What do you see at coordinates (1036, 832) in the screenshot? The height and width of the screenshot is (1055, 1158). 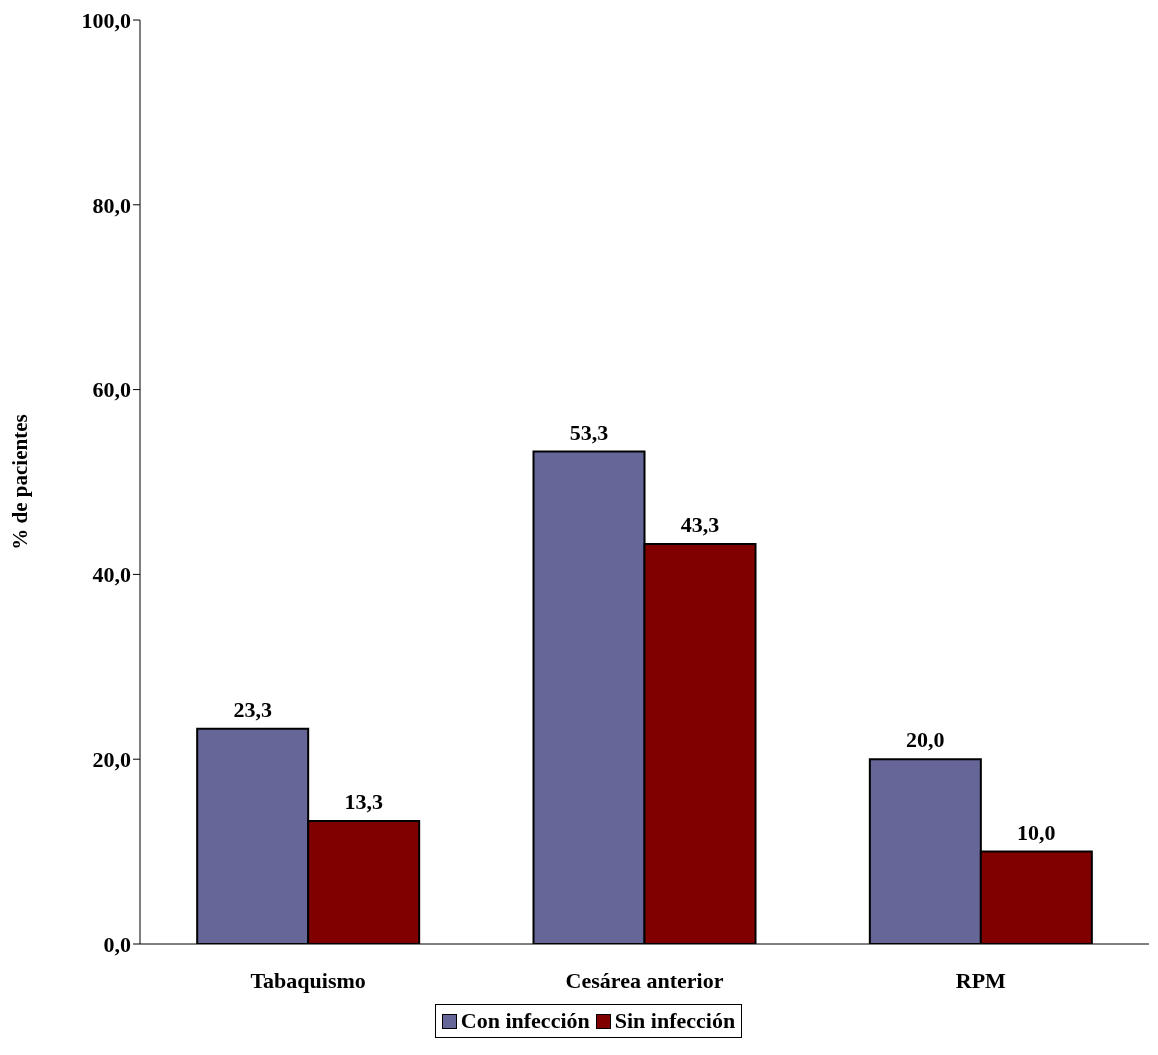 I see `data-label: 10,0` at bounding box center [1036, 832].